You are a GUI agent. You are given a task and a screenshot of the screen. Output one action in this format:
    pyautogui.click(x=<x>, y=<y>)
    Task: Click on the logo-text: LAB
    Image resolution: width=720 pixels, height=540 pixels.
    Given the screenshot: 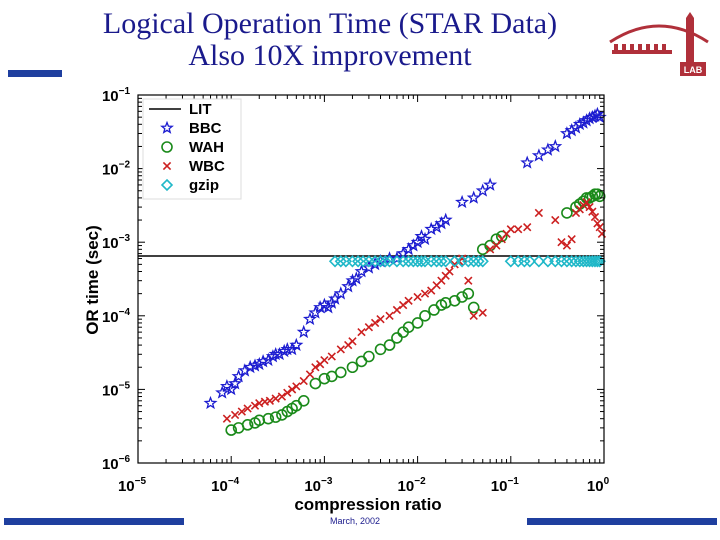 What is the action you would take?
    pyautogui.click(x=693, y=70)
    